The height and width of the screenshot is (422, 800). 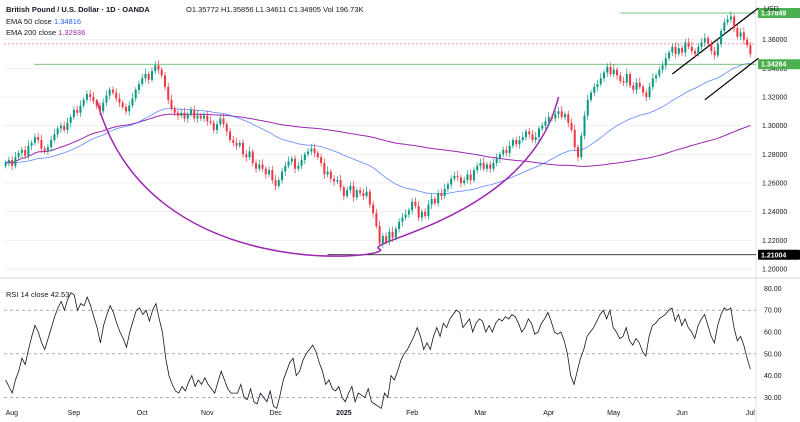 I want to click on rsi-tick-label: 50.00, so click(x=773, y=354).